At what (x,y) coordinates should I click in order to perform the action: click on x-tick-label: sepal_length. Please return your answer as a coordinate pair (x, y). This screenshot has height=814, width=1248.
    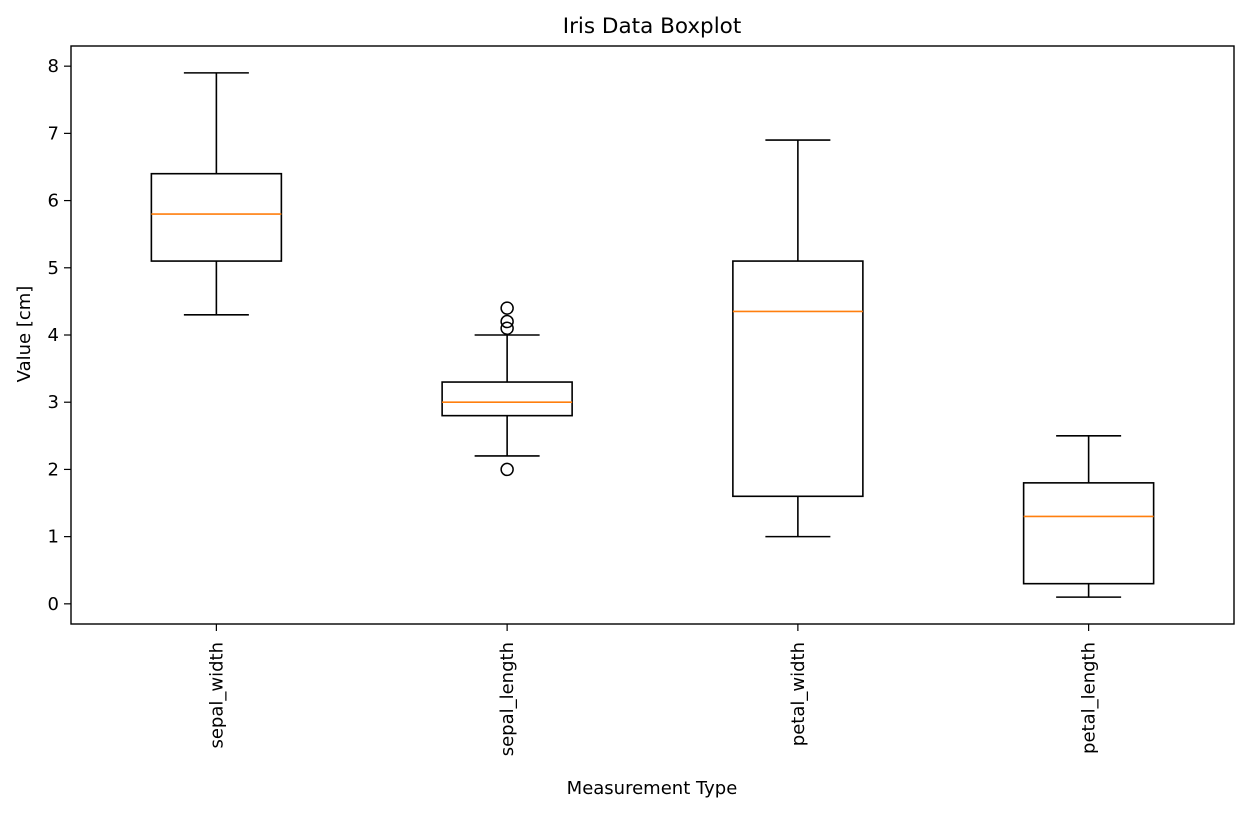
    Looking at the image, I should click on (507, 699).